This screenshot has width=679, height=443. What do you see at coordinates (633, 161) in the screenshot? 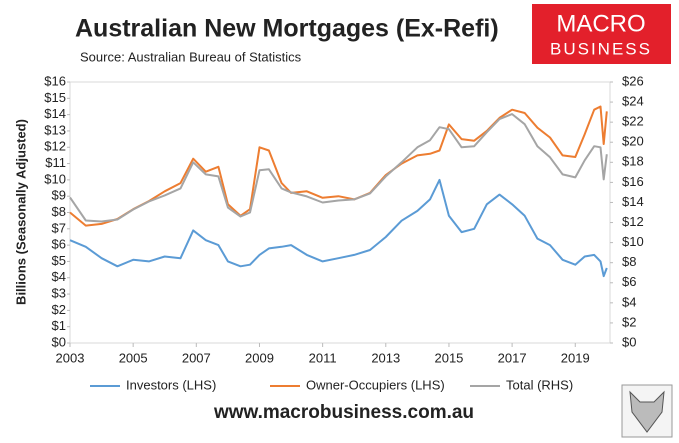
I see `y2-tick-label: $18` at bounding box center [633, 161].